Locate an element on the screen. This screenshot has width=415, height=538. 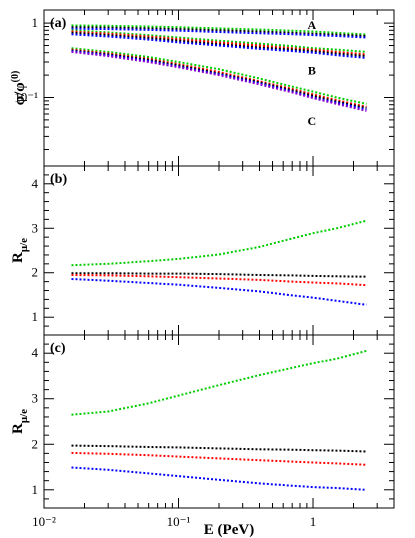
x-tick-label: 10⁻² is located at coordinates (44, 521).